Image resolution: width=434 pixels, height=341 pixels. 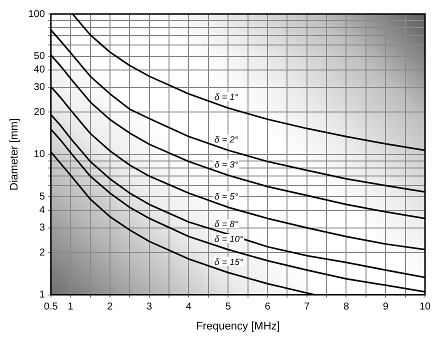 What do you see at coordinates (51, 307) in the screenshot?
I see `x-tick-label: 0.5` at bounding box center [51, 307].